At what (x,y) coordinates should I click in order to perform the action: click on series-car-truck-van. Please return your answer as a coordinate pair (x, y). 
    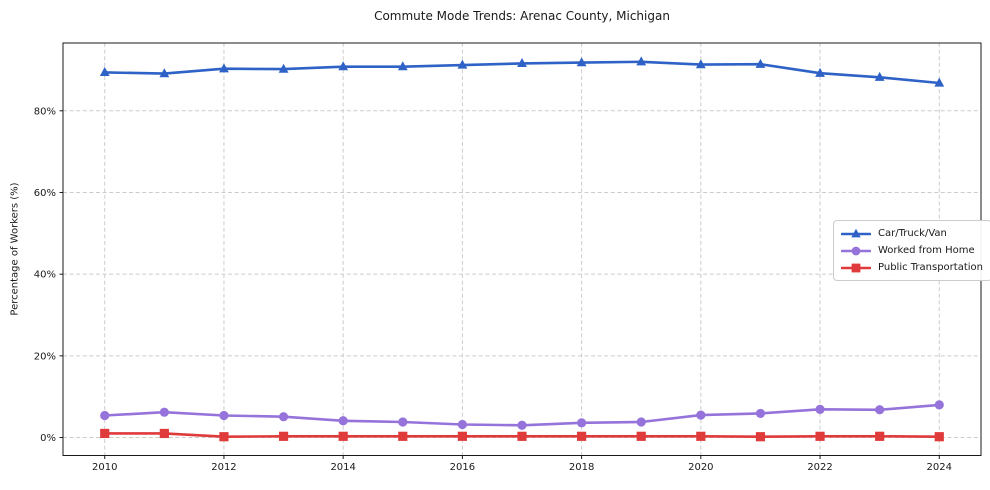
    Looking at the image, I should click on (522, 71).